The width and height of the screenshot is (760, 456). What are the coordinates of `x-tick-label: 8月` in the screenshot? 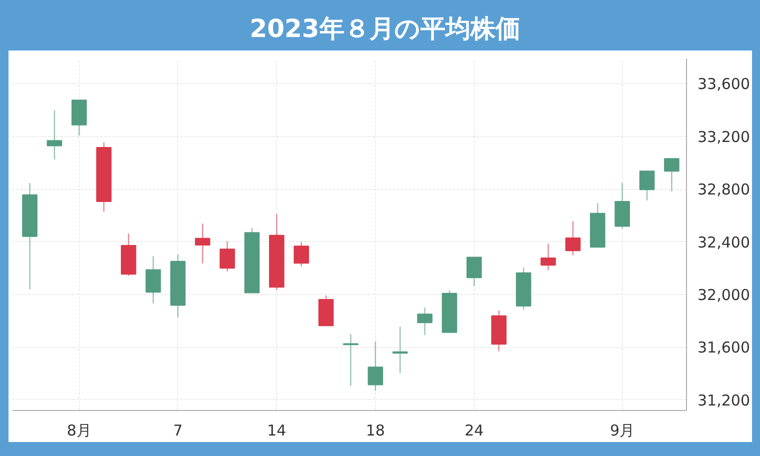 It's located at (79, 431).